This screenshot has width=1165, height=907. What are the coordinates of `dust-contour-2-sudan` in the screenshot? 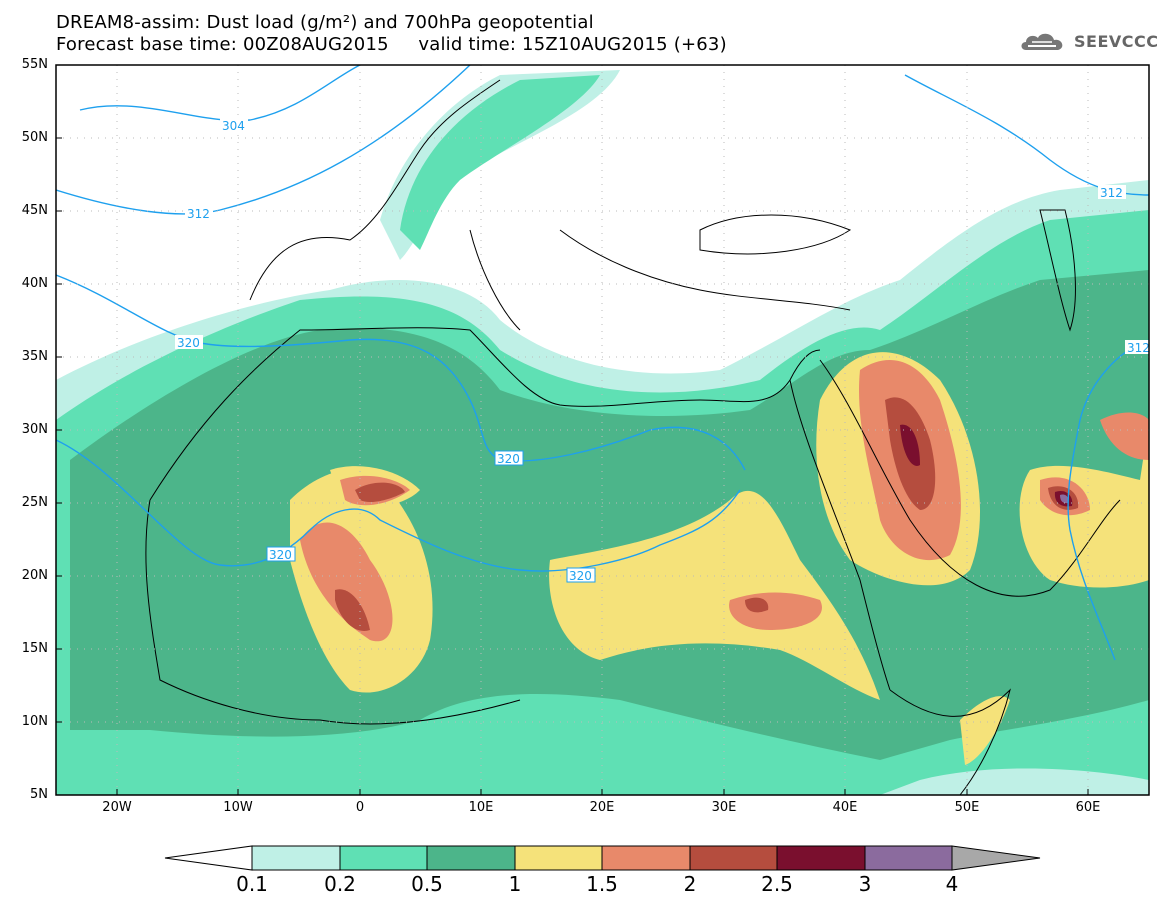 It's located at (757, 605).